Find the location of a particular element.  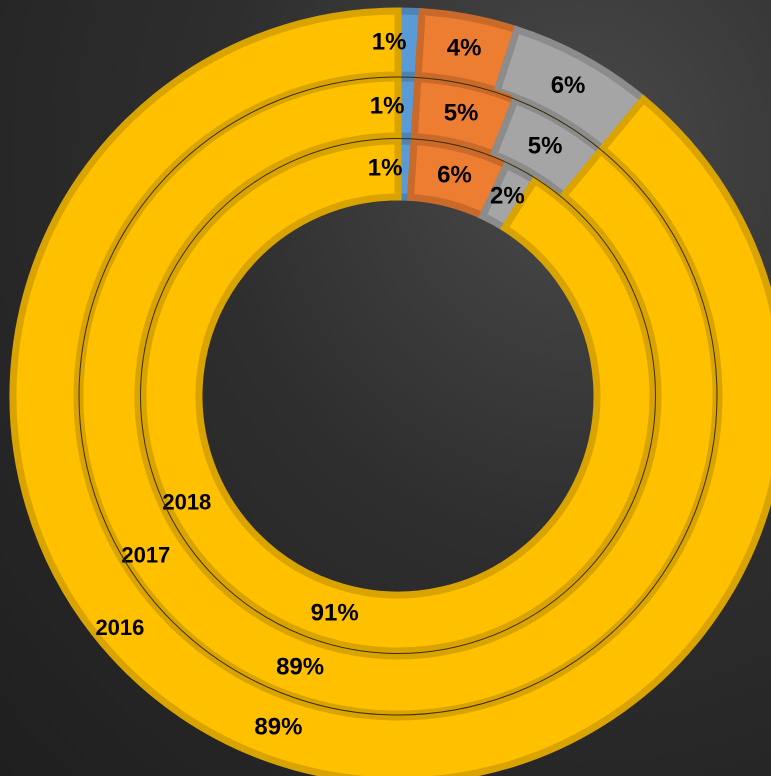

data-label: 2% is located at coordinates (507, 195).